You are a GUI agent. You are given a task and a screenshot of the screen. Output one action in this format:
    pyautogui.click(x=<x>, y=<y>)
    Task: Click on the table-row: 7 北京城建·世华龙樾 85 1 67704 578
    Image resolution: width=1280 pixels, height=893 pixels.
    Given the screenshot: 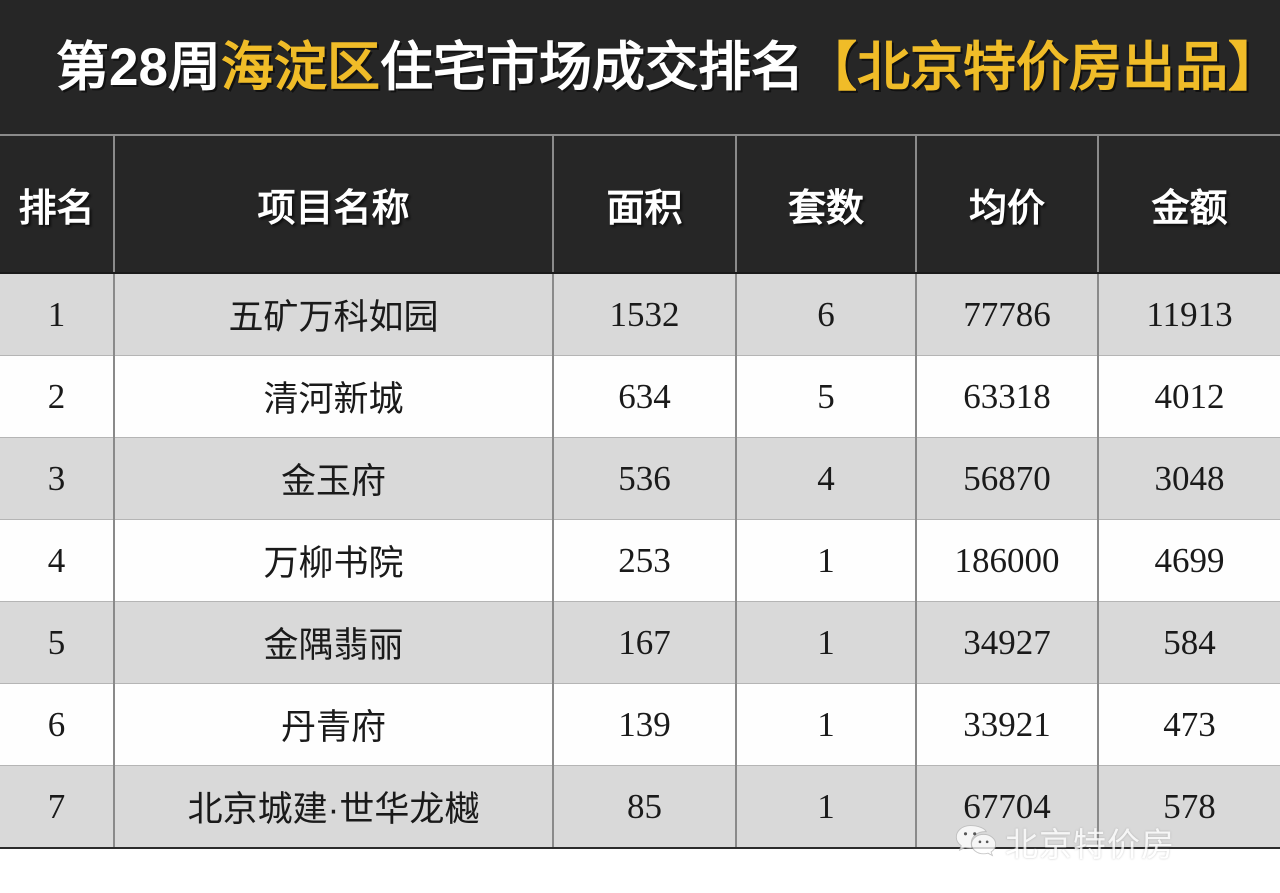 What is the action you would take?
    pyautogui.click(x=640, y=807)
    